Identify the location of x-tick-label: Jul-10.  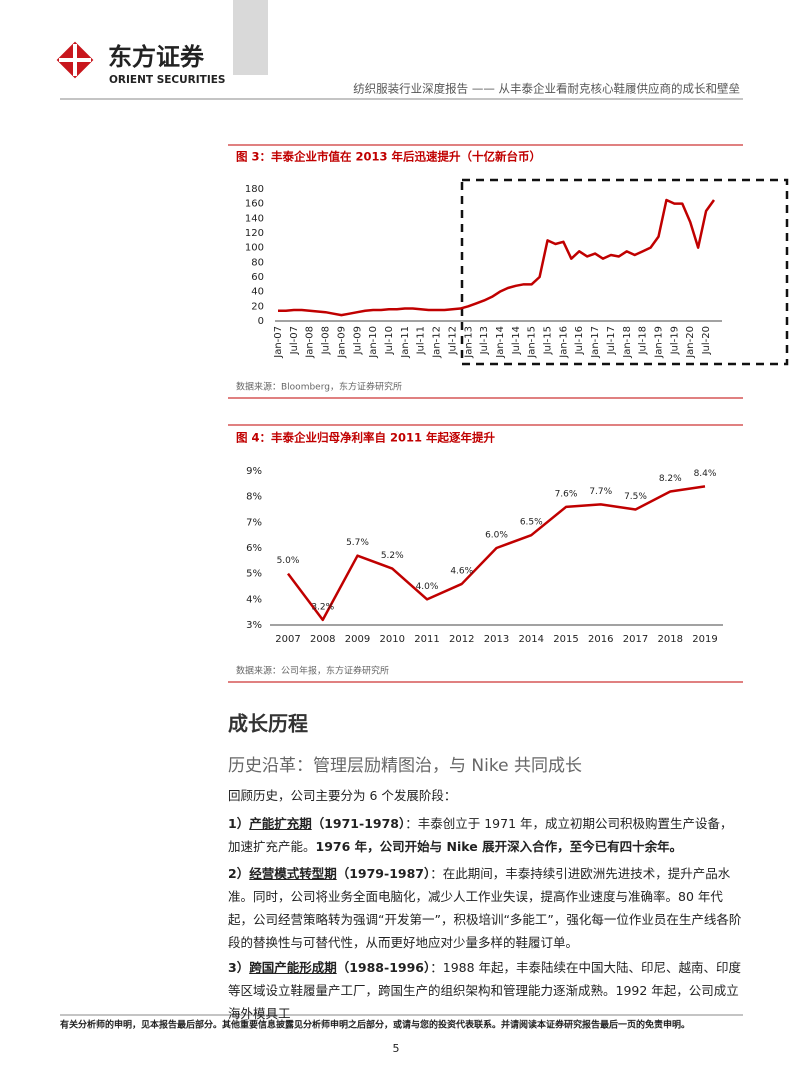
(389, 340).